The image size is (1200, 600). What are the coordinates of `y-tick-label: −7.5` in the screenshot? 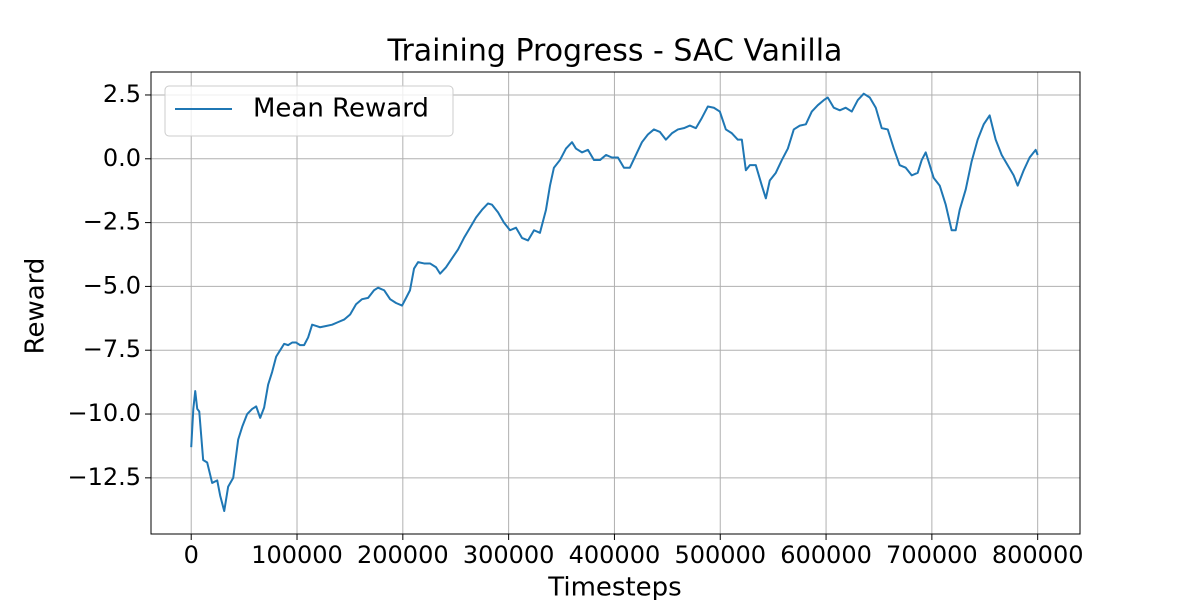 It's located at (112, 349).